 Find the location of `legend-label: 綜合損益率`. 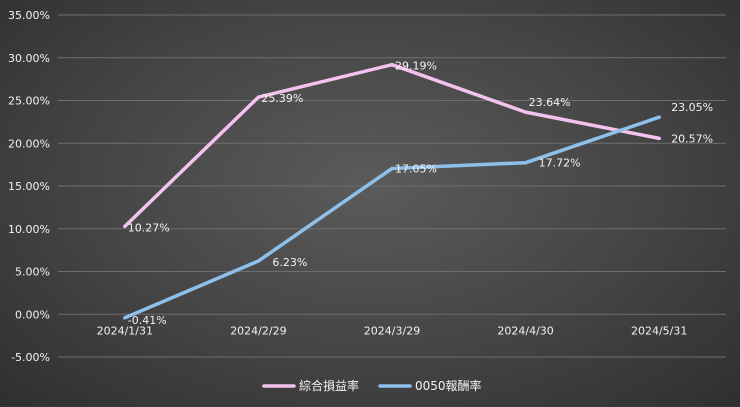

legend-label: 綜合損益率 is located at coordinates (329, 385).